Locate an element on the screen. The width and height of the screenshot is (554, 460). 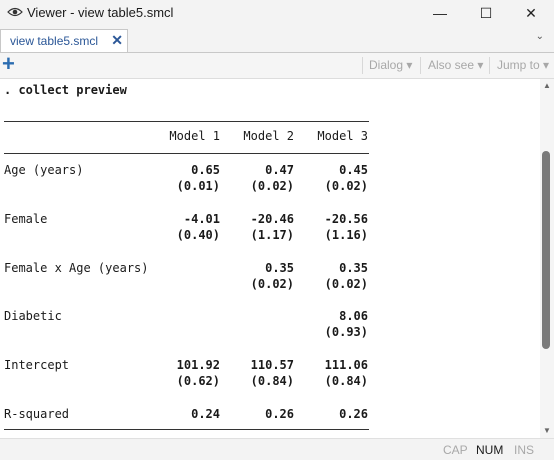
coef-cell: 111.06 is located at coordinates (346, 365).